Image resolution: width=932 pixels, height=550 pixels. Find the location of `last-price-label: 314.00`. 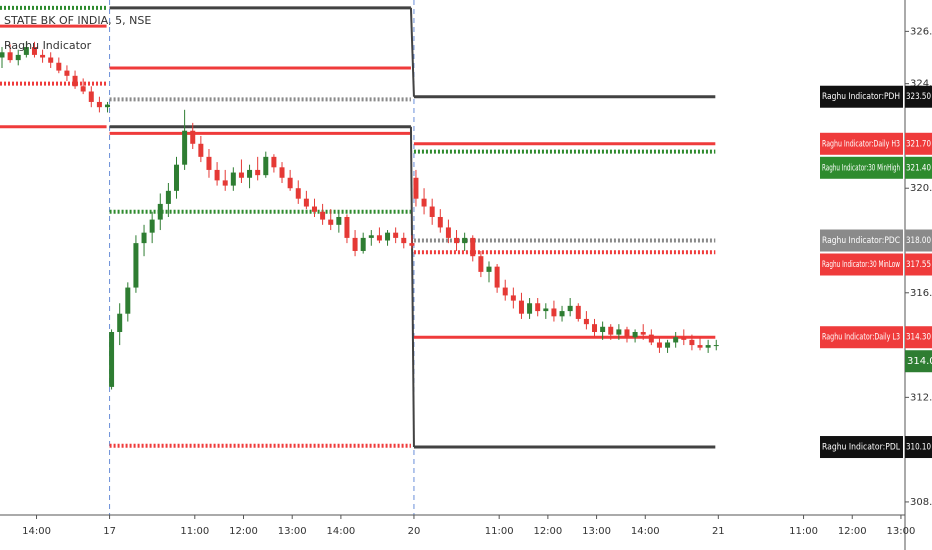

last-price-label: 314.00 is located at coordinates (919, 361).